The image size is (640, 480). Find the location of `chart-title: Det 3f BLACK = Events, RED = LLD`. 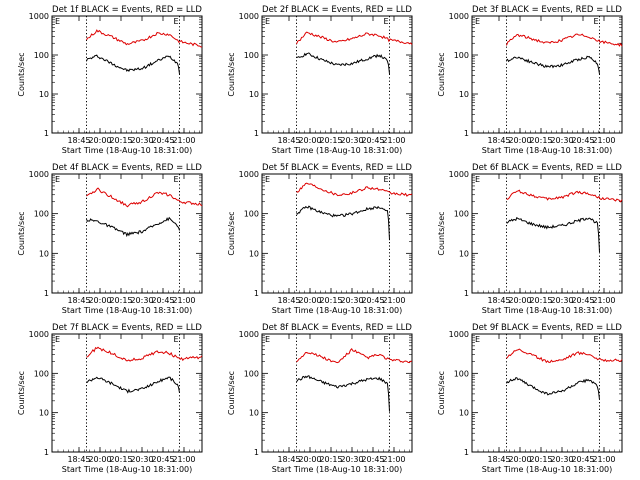

chart-title: Det 3f BLACK = Events, RED = LLD is located at coordinates (547, 10).